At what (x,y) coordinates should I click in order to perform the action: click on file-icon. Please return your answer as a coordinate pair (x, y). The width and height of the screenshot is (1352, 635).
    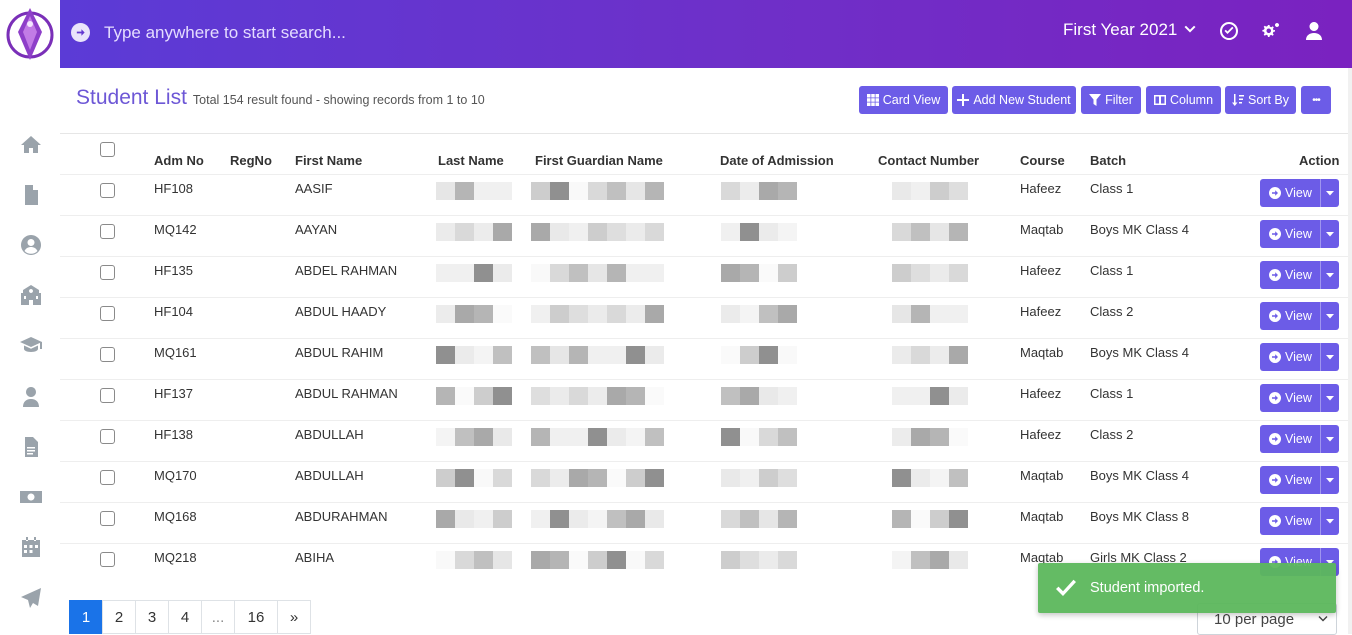
    Looking at the image, I should click on (31, 195).